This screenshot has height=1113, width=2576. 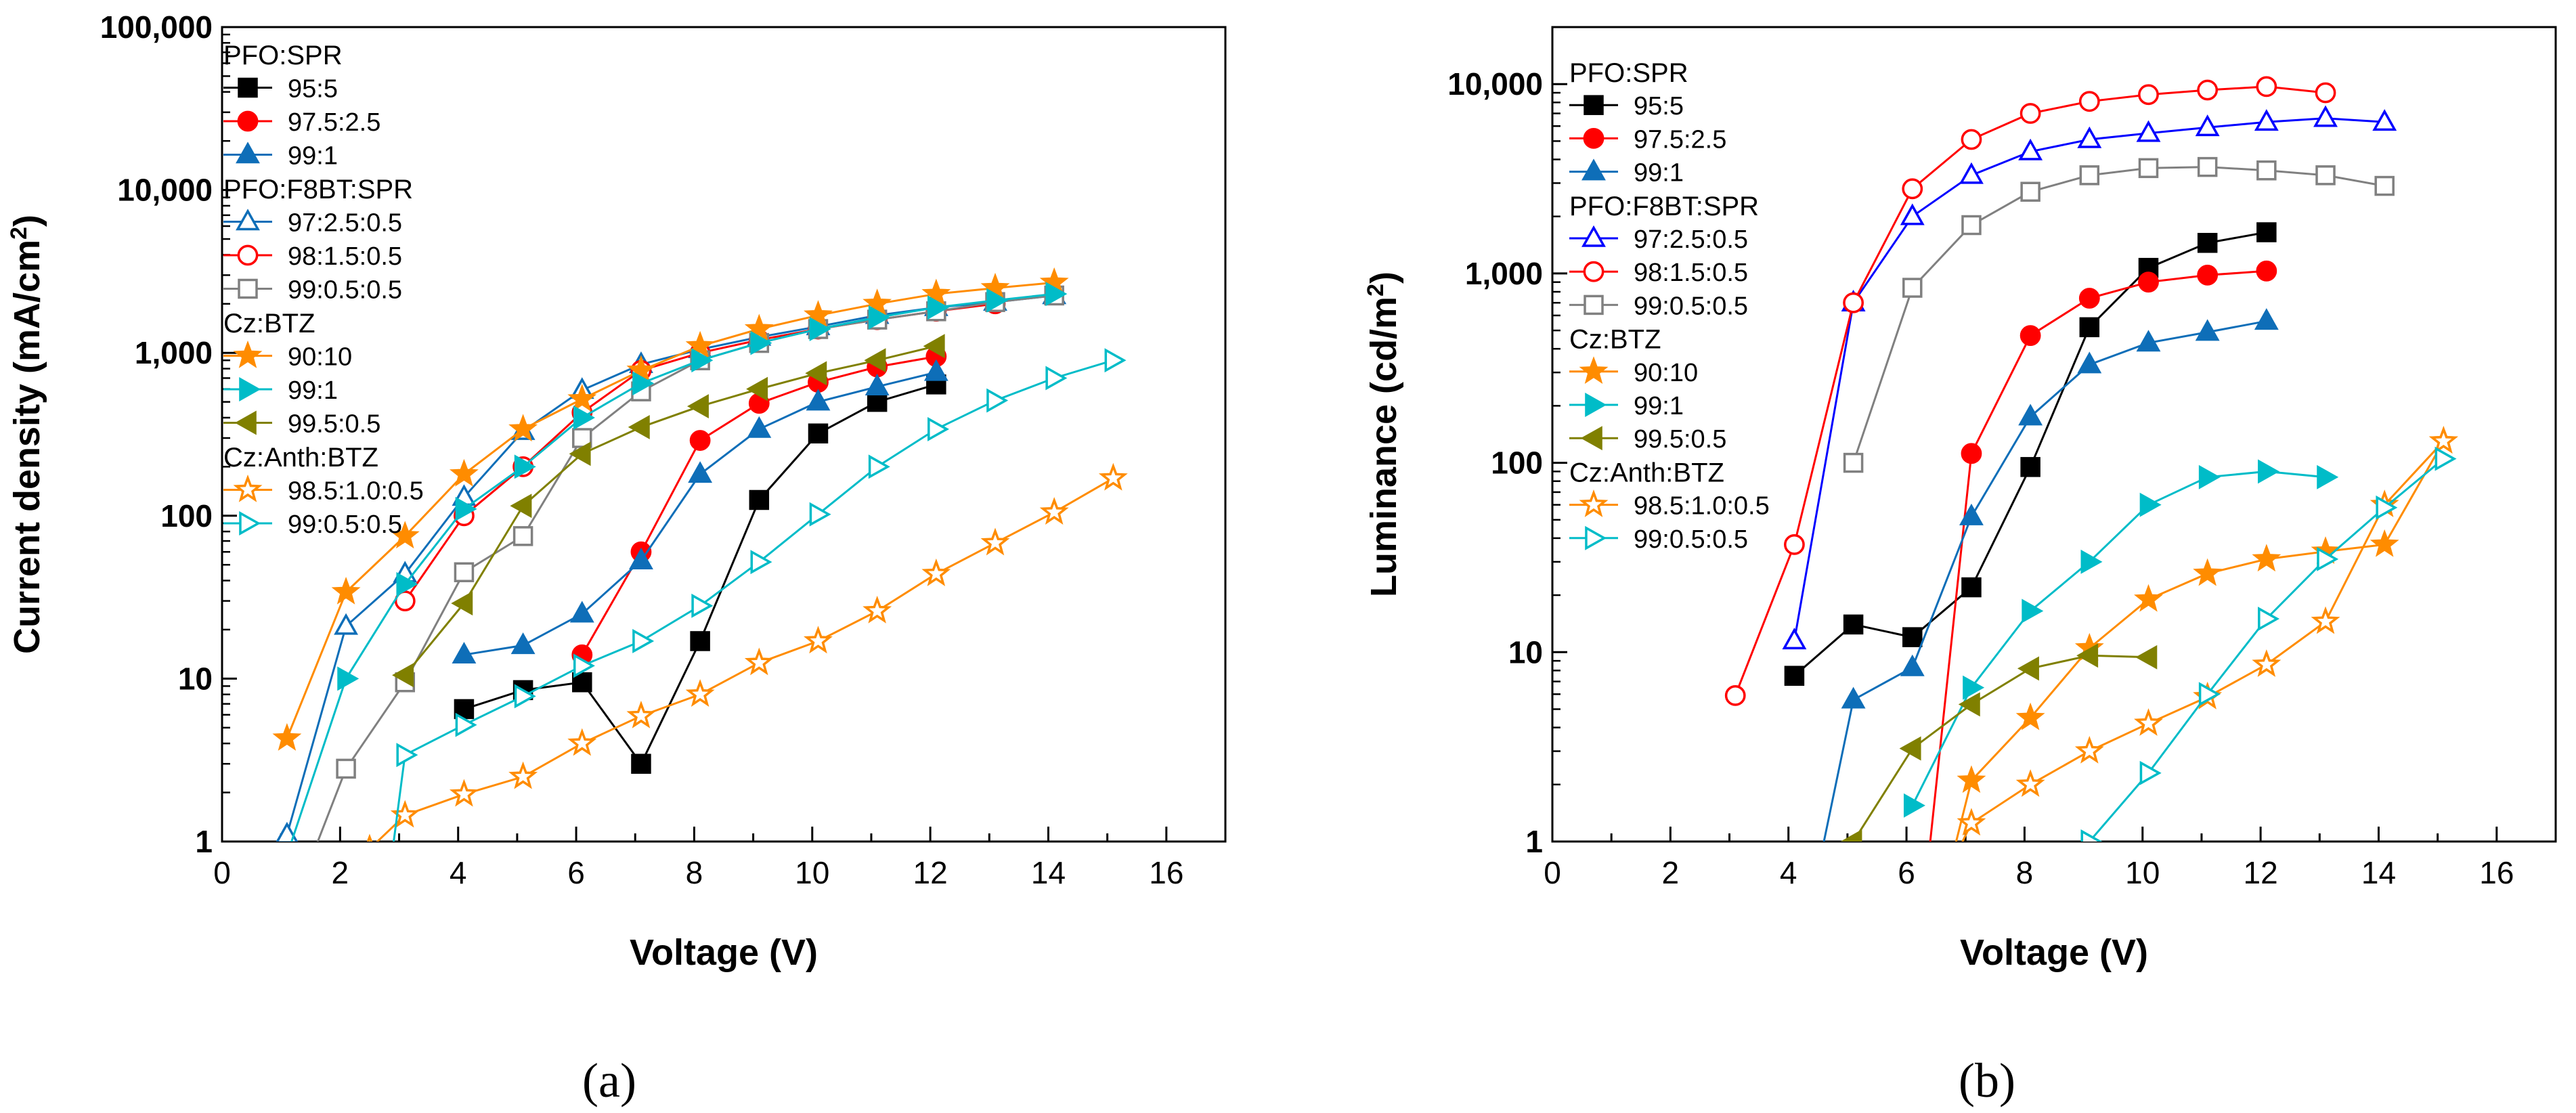 What do you see at coordinates (356, 491) in the screenshot?
I see `legend-entry-label: 98.5:1.0:0.5` at bounding box center [356, 491].